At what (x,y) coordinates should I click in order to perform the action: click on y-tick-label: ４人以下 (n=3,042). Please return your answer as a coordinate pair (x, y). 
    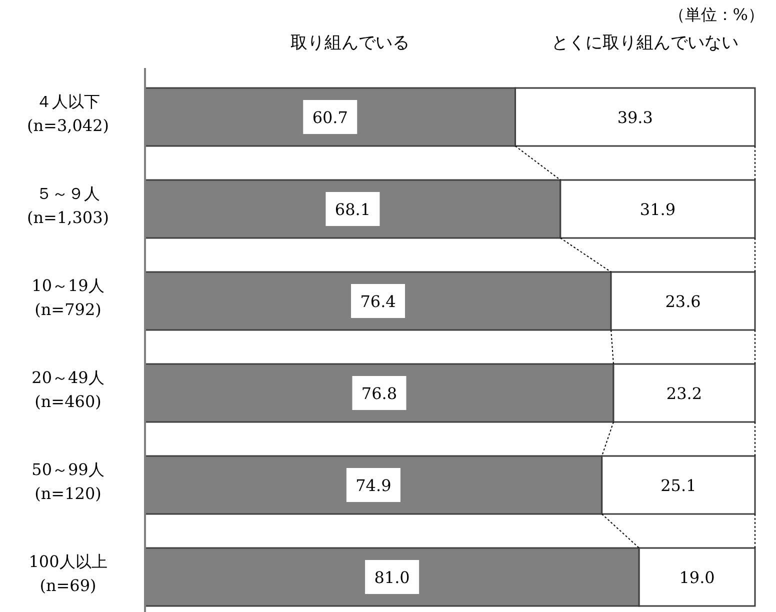
    Looking at the image, I should click on (68, 113).